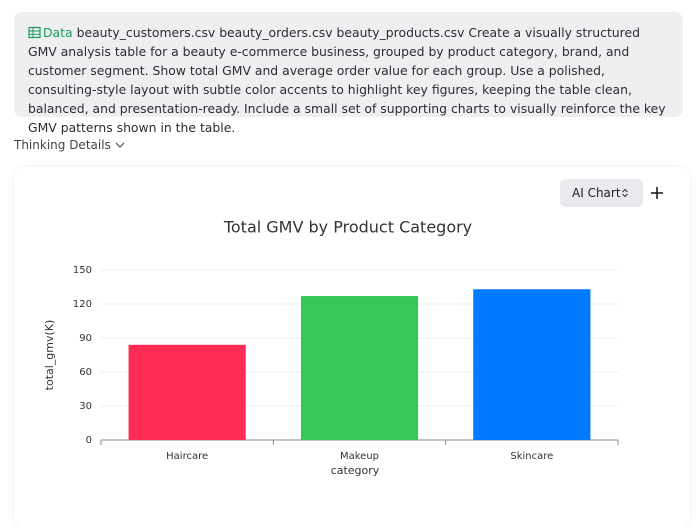 This screenshot has width=700, height=527. I want to click on y-tick-label: 90, so click(85, 338).